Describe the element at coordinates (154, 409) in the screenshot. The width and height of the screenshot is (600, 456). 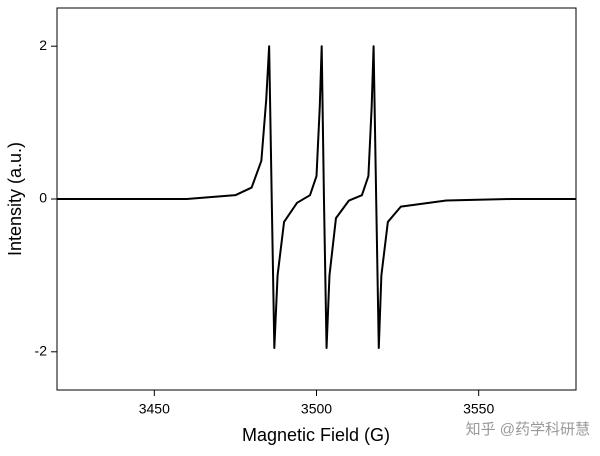
I see `x-tick-label: 3450` at that location.